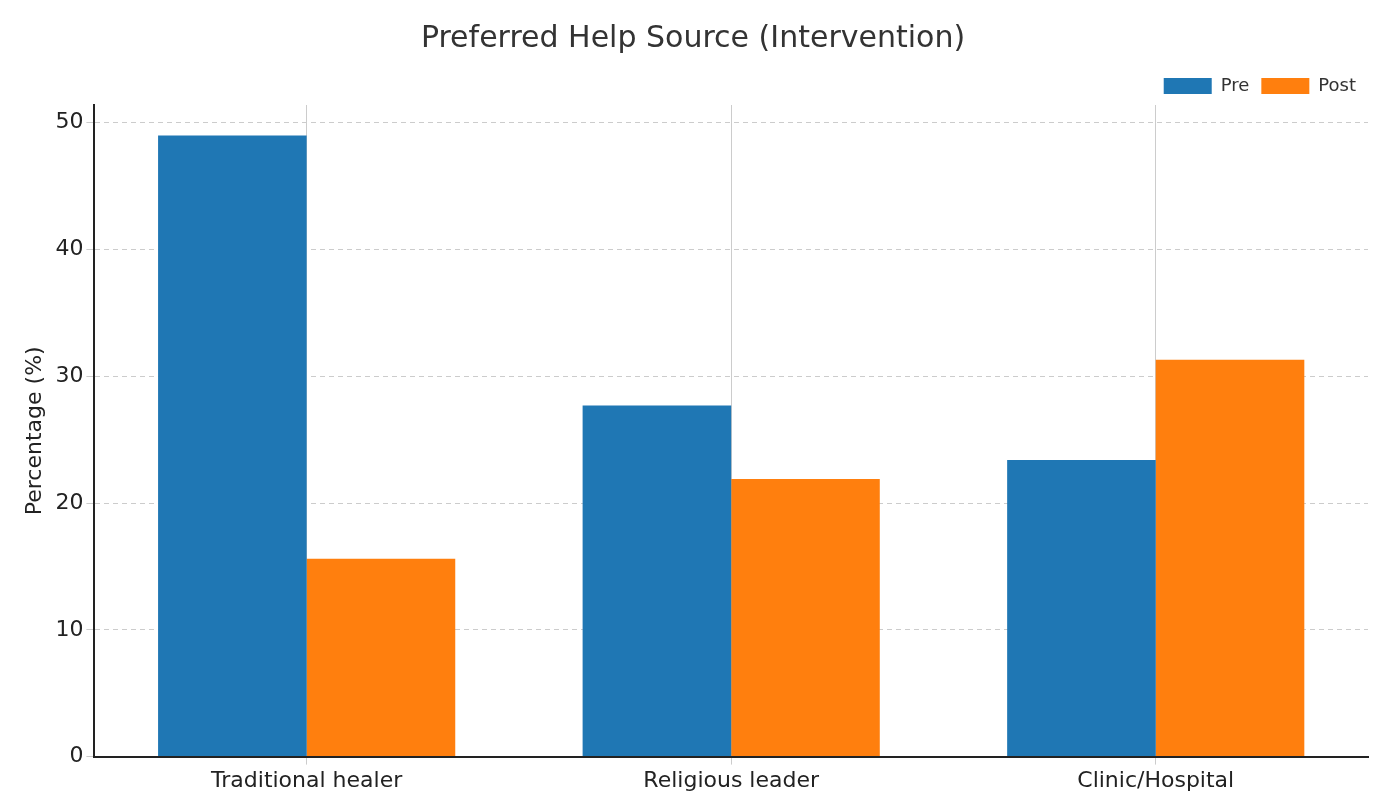 The height and width of the screenshot is (812, 1398). I want to click on chart-title: Preferred Help Source (Intervention), so click(693, 36).